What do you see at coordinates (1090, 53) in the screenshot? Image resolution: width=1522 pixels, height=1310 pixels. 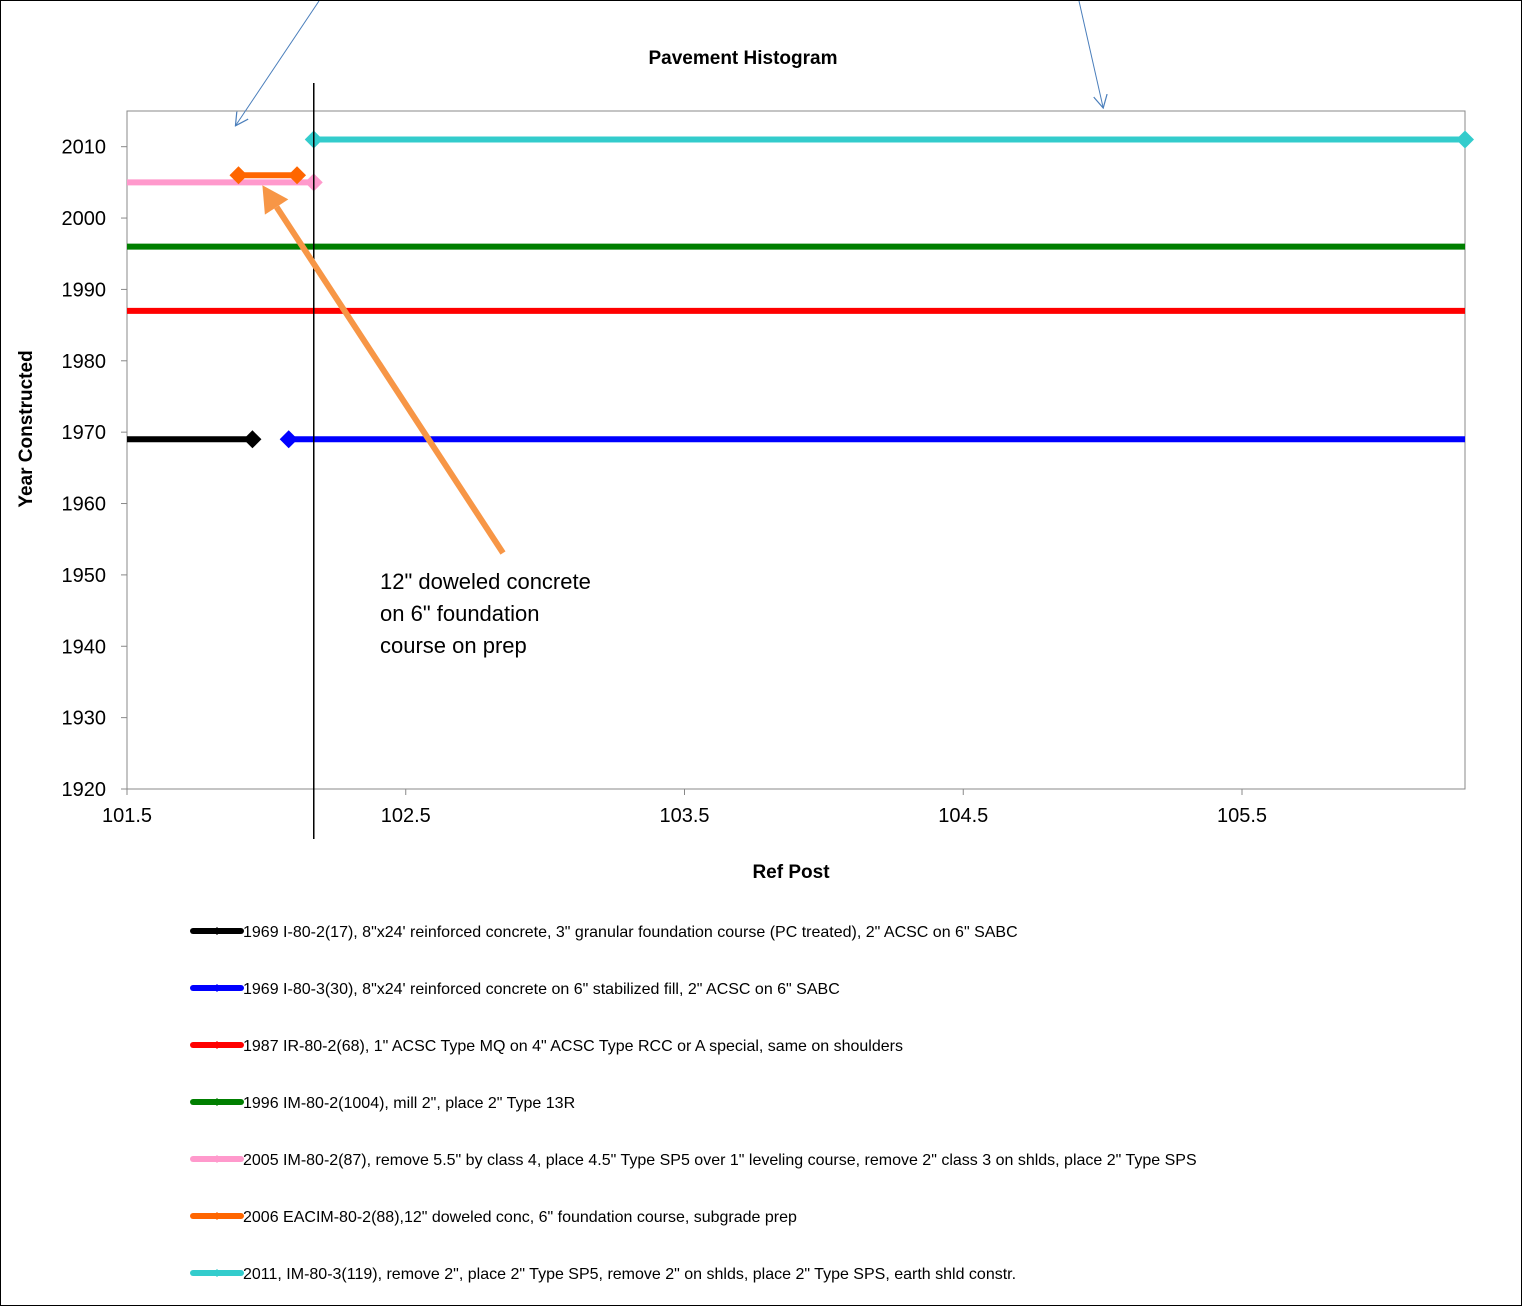 I see `callout-arrow-right` at bounding box center [1090, 53].